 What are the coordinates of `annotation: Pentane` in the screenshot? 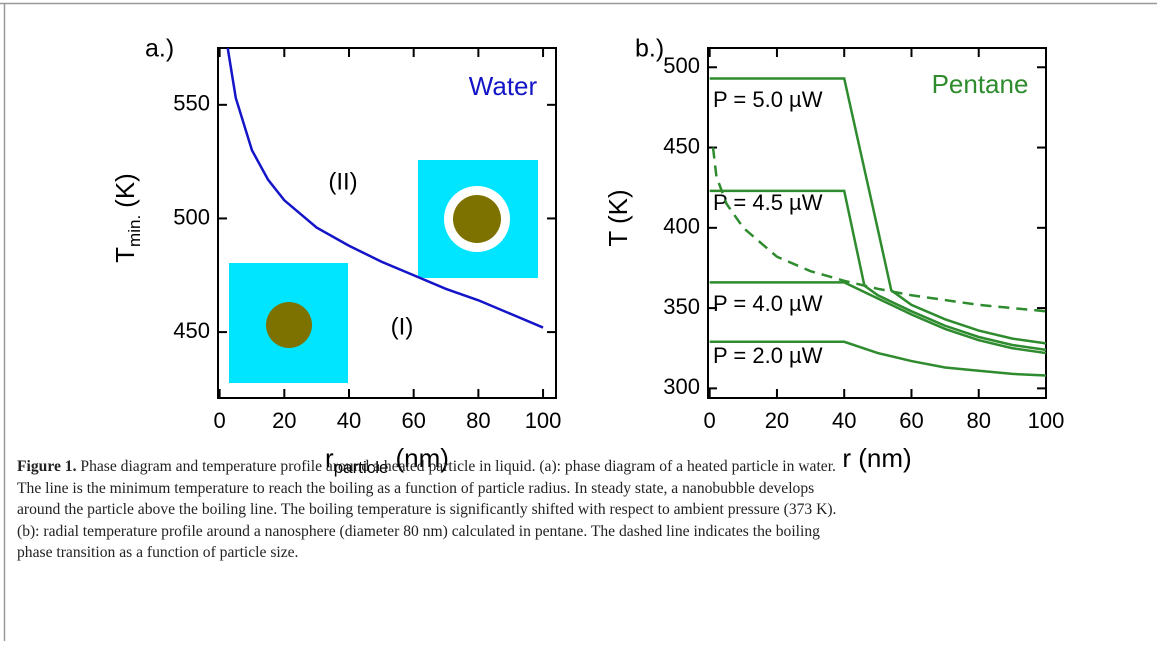 It's located at (980, 84).